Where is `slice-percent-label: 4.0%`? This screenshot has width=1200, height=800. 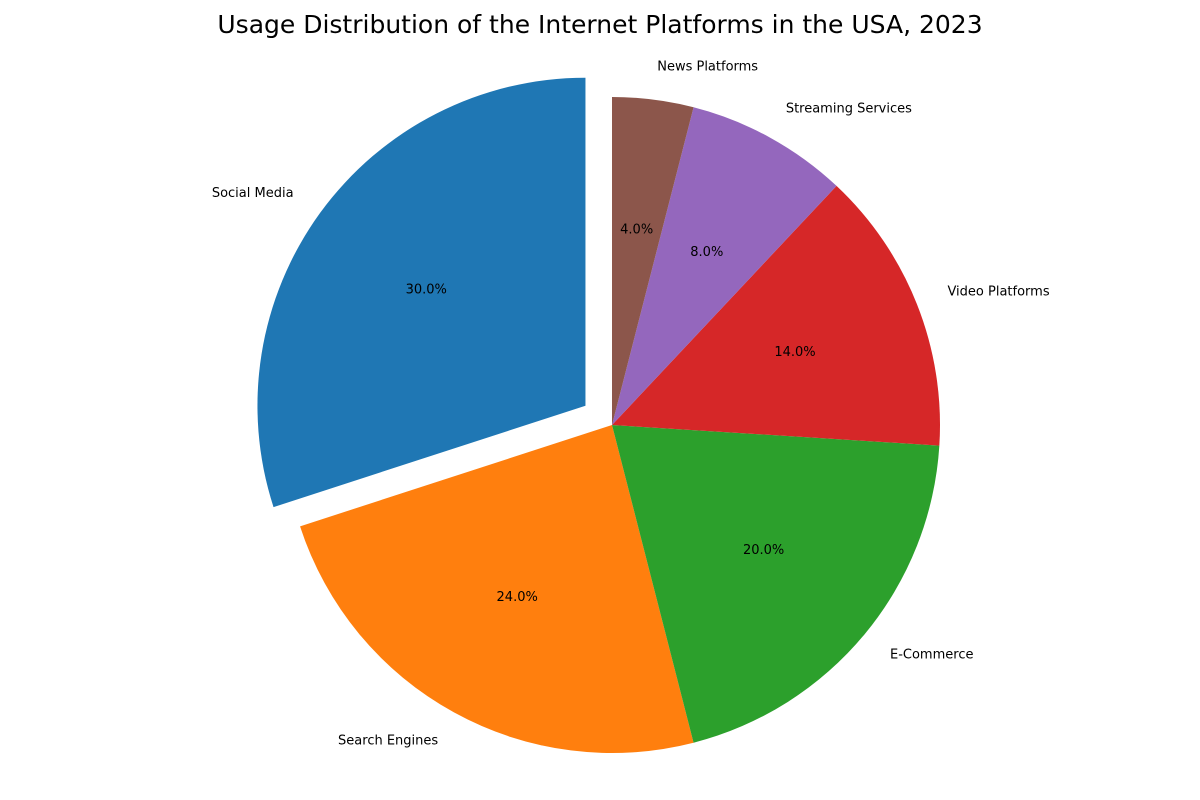 slice-percent-label: 4.0% is located at coordinates (636, 229).